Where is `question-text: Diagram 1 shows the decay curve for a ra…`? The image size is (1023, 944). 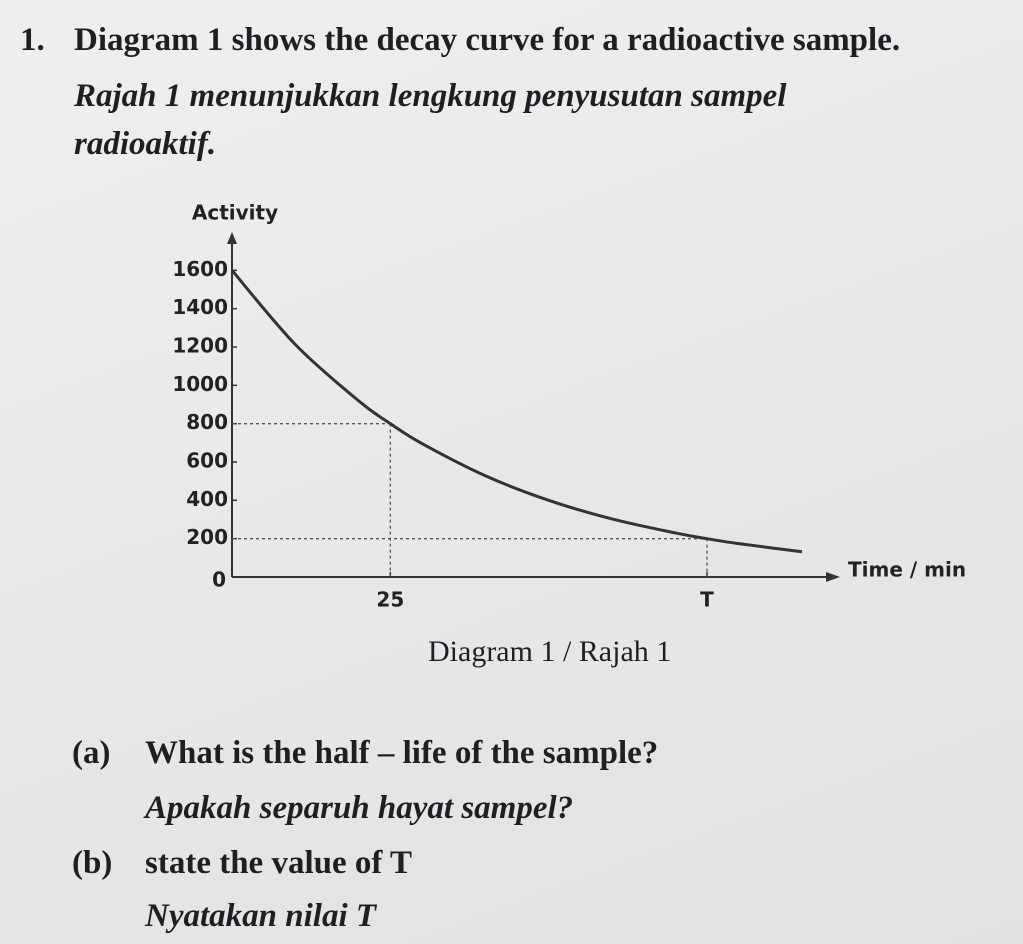 question-text: Diagram 1 shows the decay curve for a ra… is located at coordinates (487, 40).